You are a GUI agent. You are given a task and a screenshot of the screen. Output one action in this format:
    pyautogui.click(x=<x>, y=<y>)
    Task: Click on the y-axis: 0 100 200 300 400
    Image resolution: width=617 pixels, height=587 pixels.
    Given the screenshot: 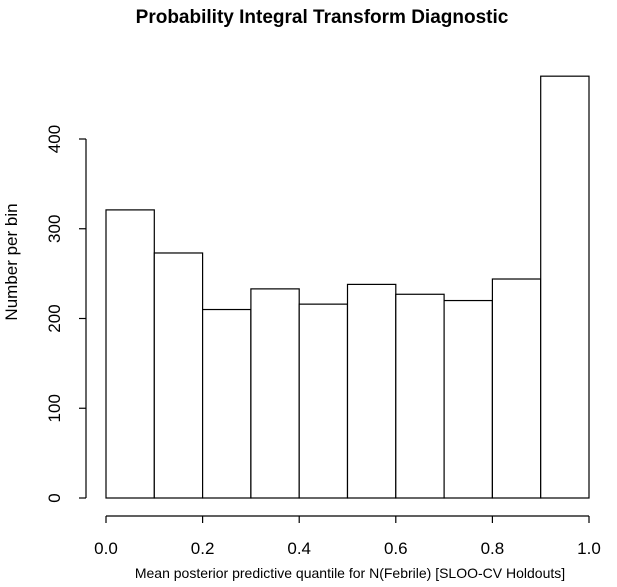 What is the action you would take?
    pyautogui.click(x=66, y=314)
    